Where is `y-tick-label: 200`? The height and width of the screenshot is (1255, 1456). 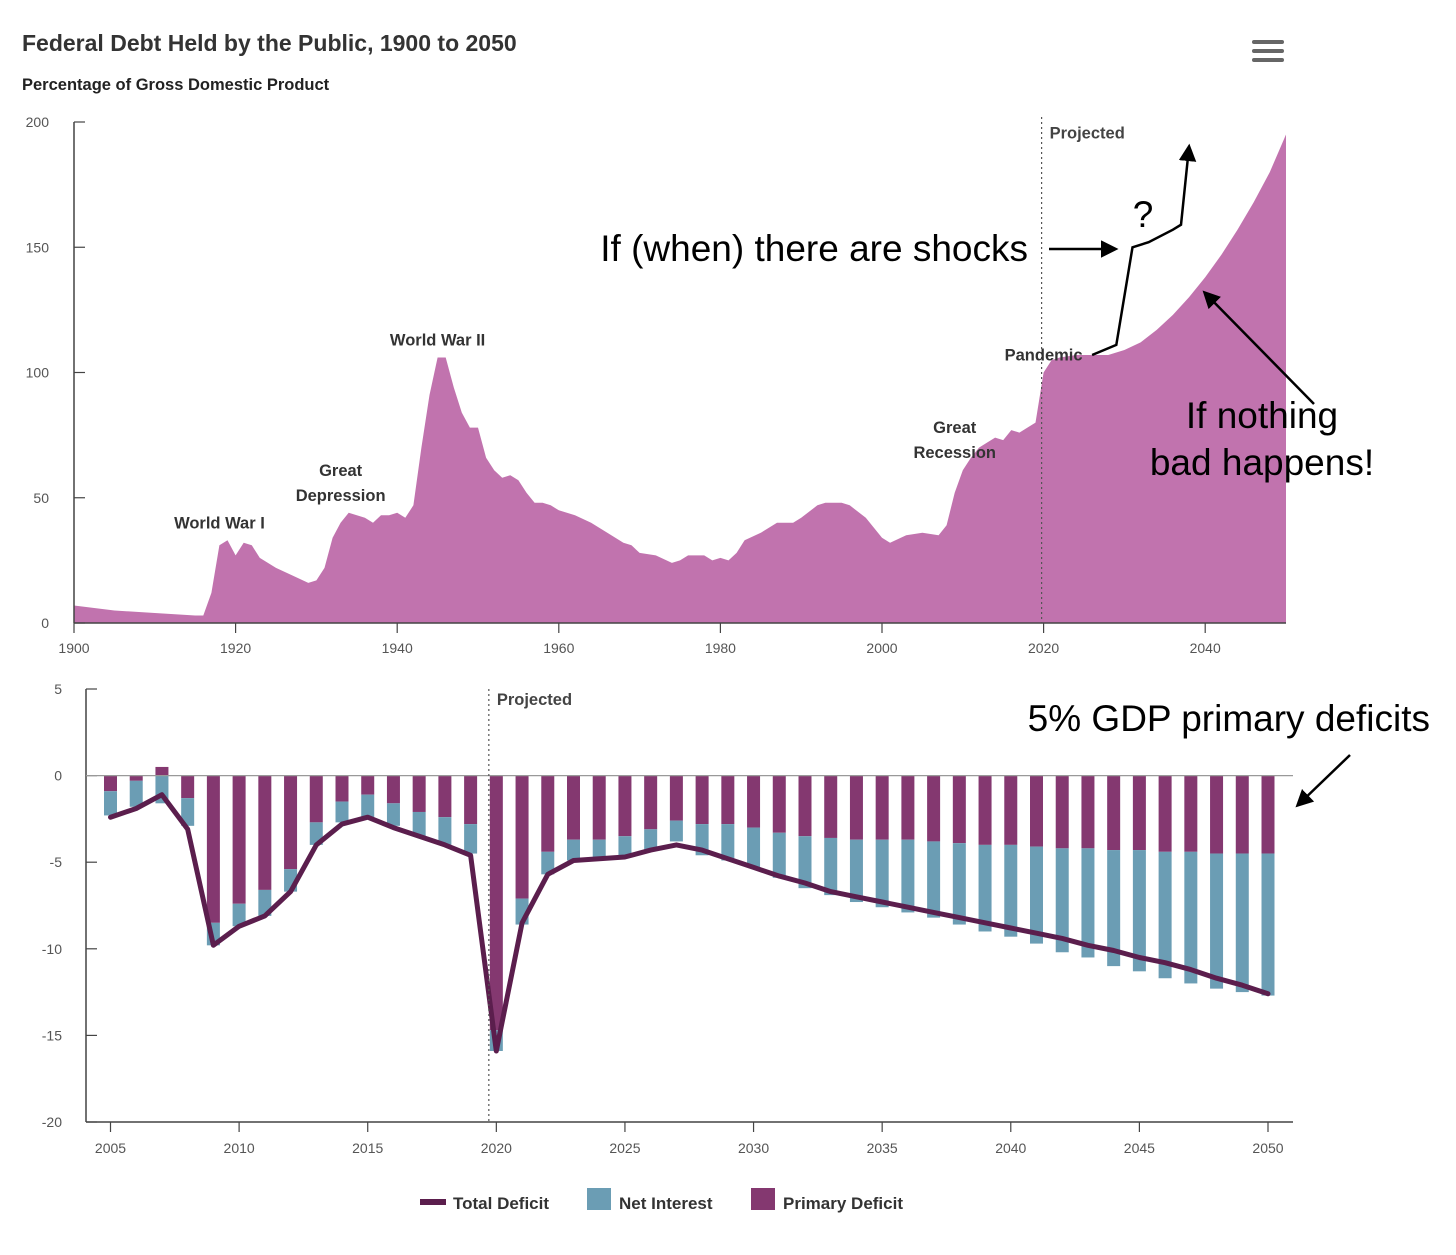 y-tick-label: 200 is located at coordinates (38, 122).